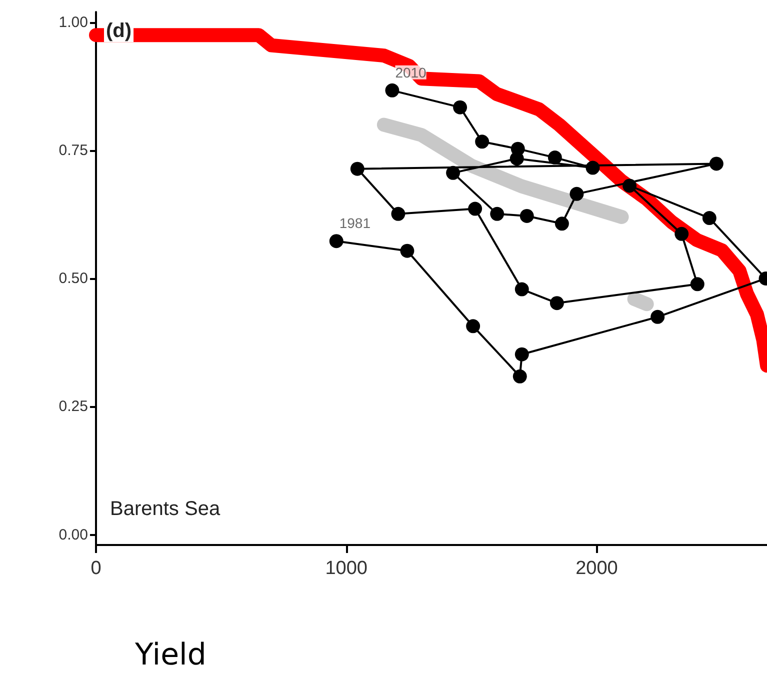 The height and width of the screenshot is (685, 767). I want to click on y-tick-label: 0.00, so click(73, 535).